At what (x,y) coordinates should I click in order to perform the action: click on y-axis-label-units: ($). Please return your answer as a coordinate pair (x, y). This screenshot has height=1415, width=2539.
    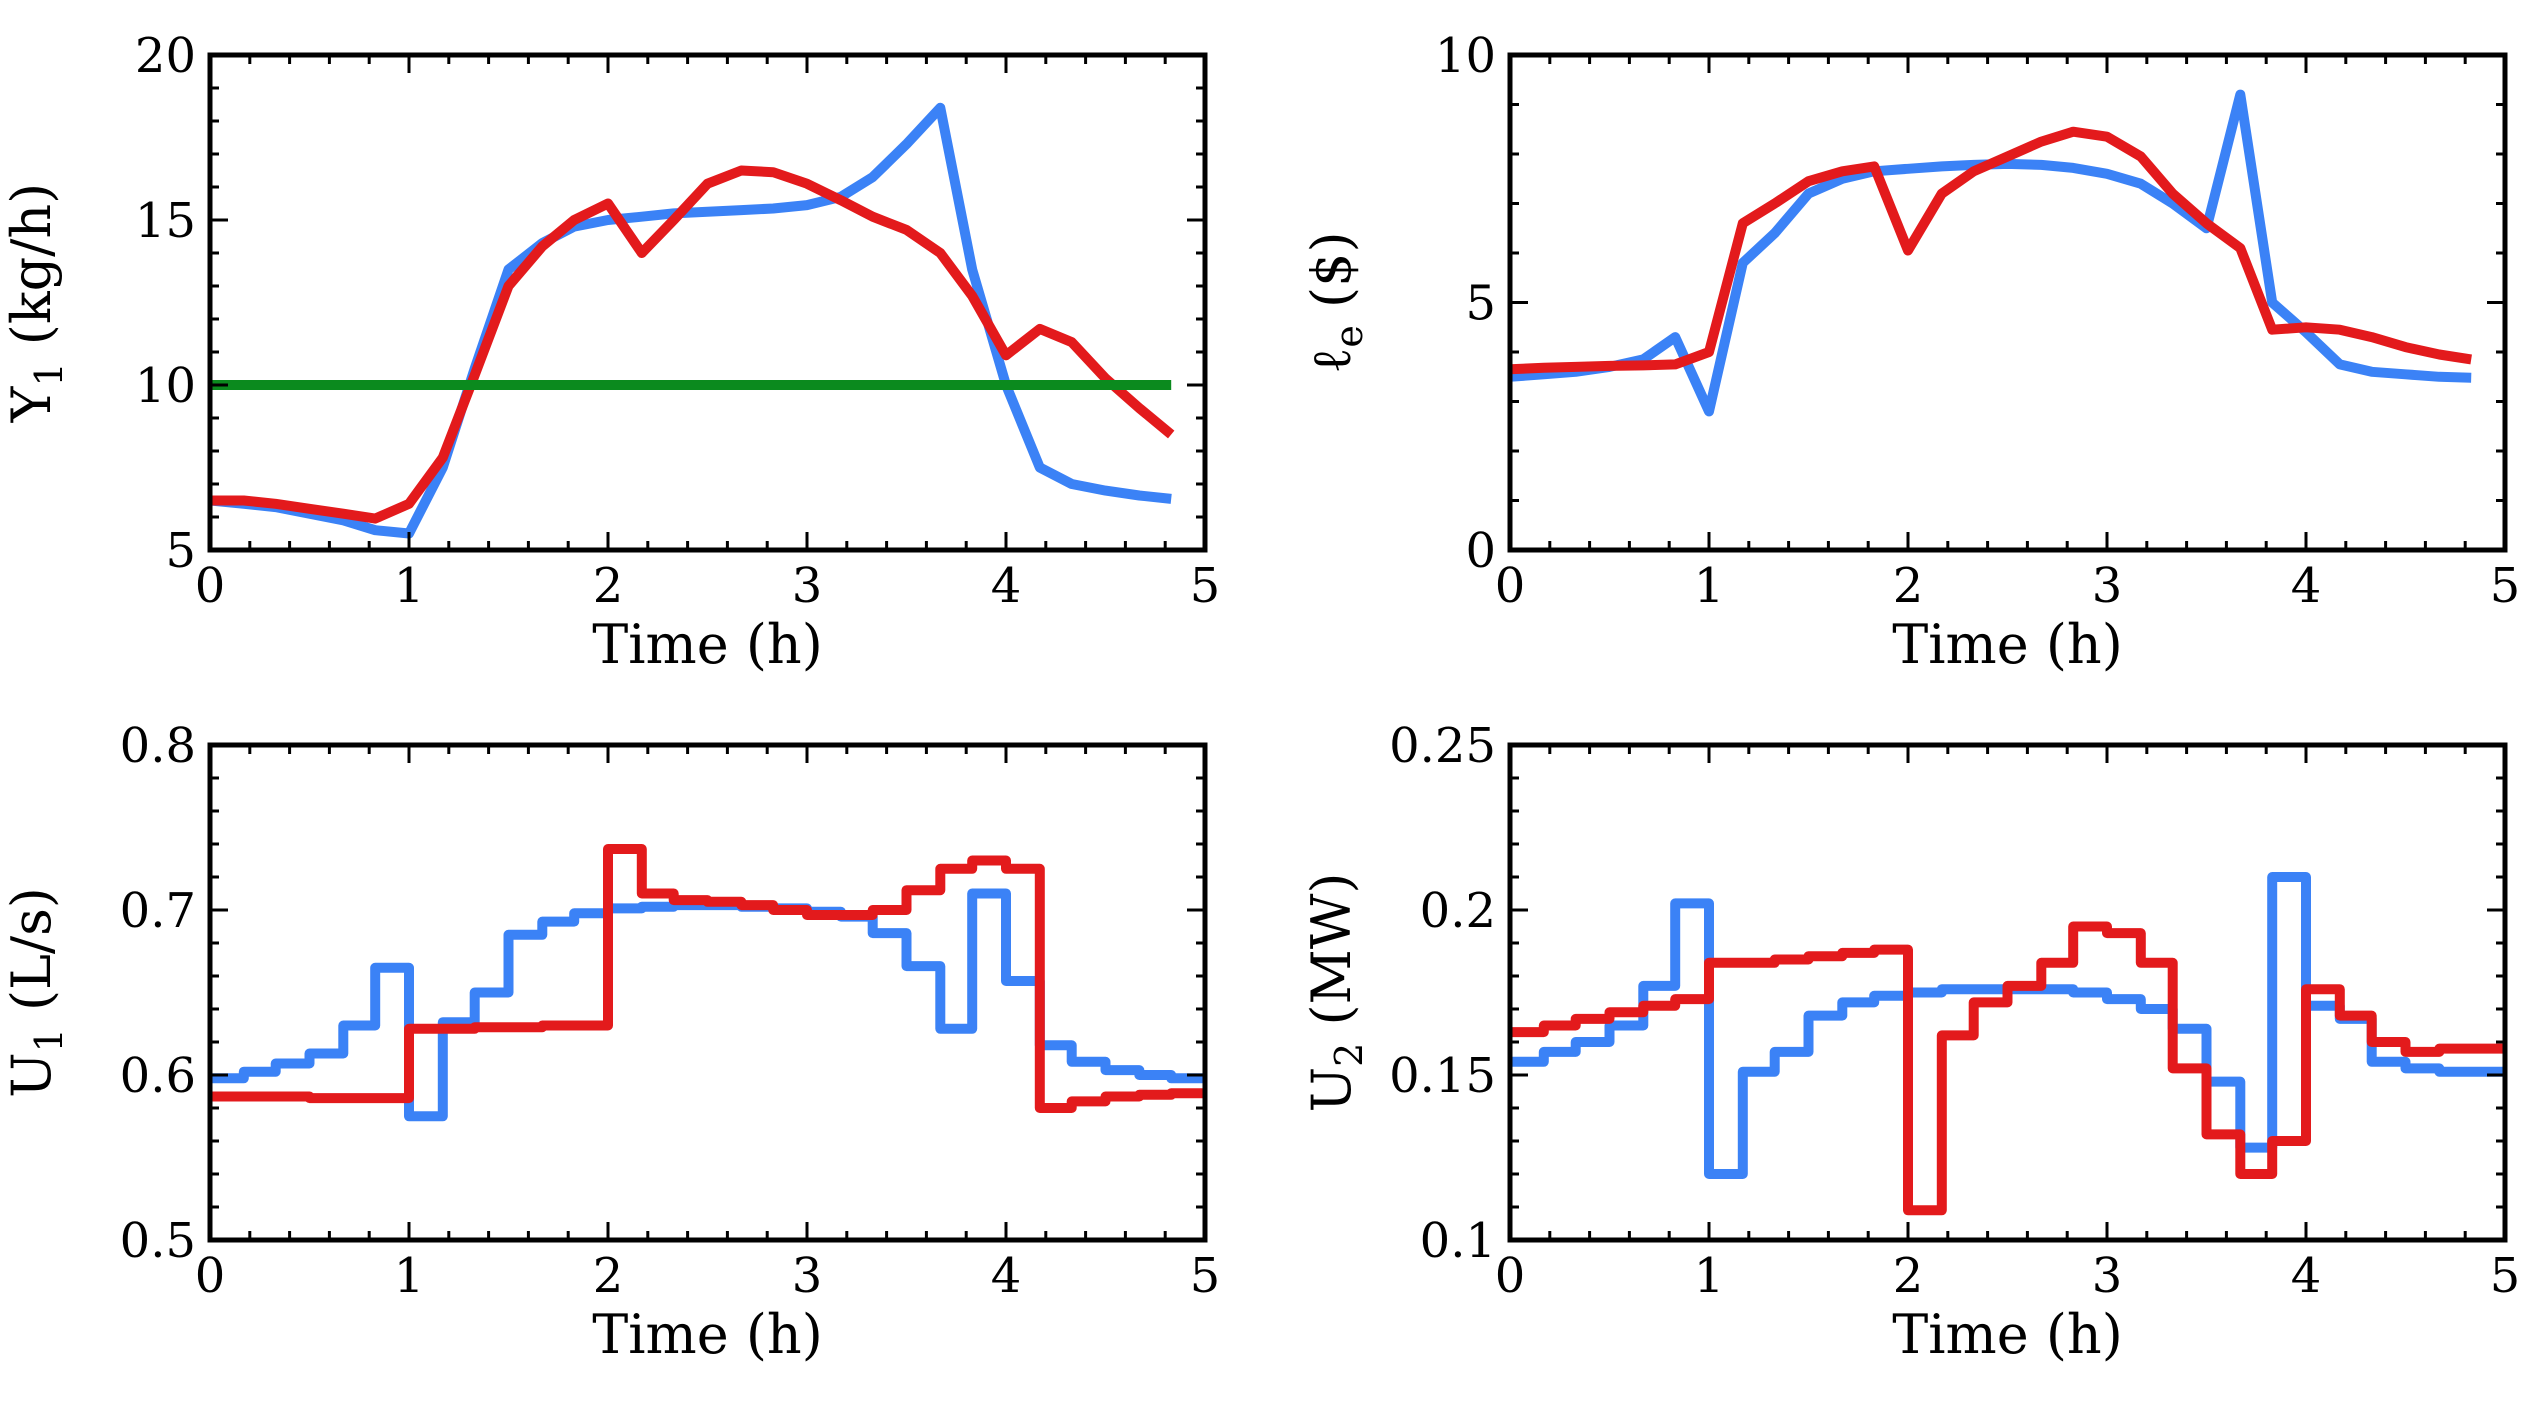
    Looking at the image, I should click on (1331, 278).